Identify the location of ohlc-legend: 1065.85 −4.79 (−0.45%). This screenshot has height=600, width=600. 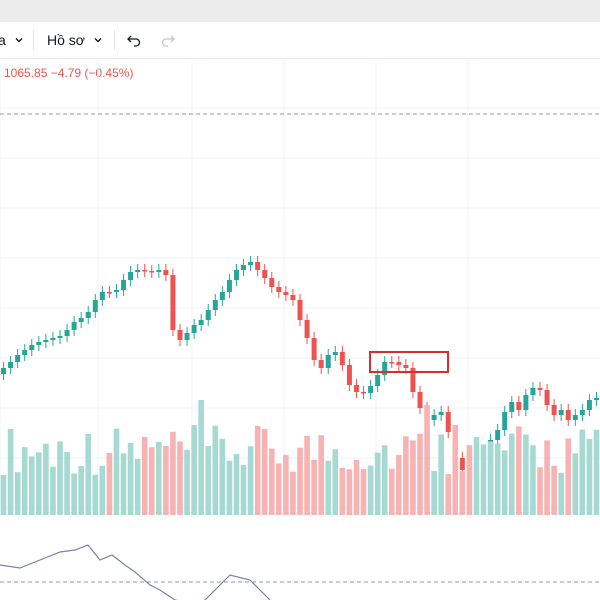
(69, 73).